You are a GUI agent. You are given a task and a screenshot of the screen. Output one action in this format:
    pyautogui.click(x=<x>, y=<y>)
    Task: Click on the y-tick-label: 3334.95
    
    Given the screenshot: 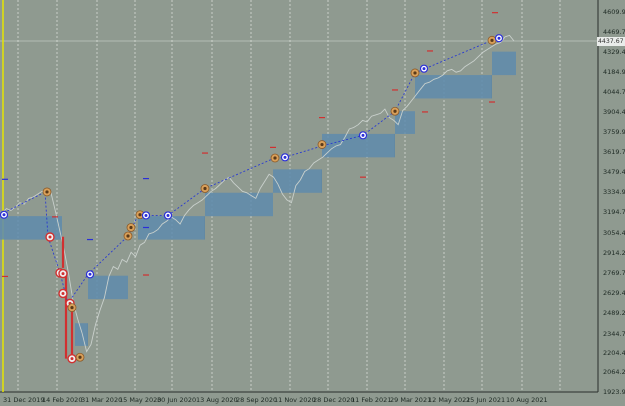 What is the action you would take?
    pyautogui.click(x=614, y=192)
    